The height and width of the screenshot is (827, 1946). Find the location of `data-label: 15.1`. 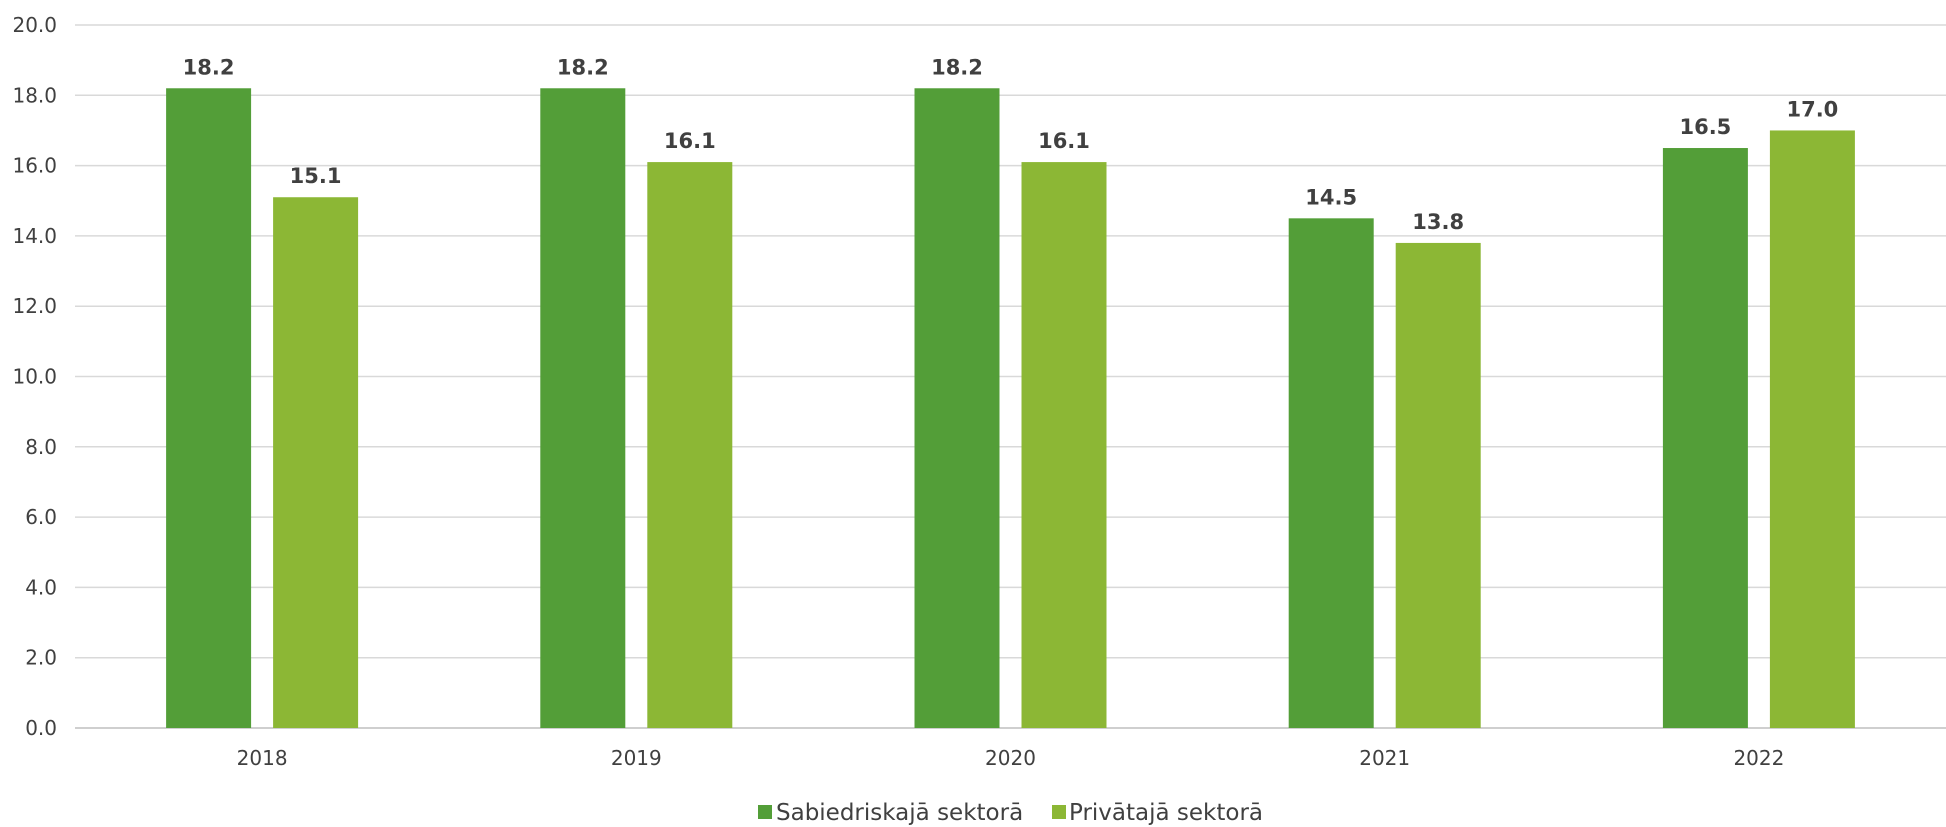

data-label: 15.1 is located at coordinates (316, 176).